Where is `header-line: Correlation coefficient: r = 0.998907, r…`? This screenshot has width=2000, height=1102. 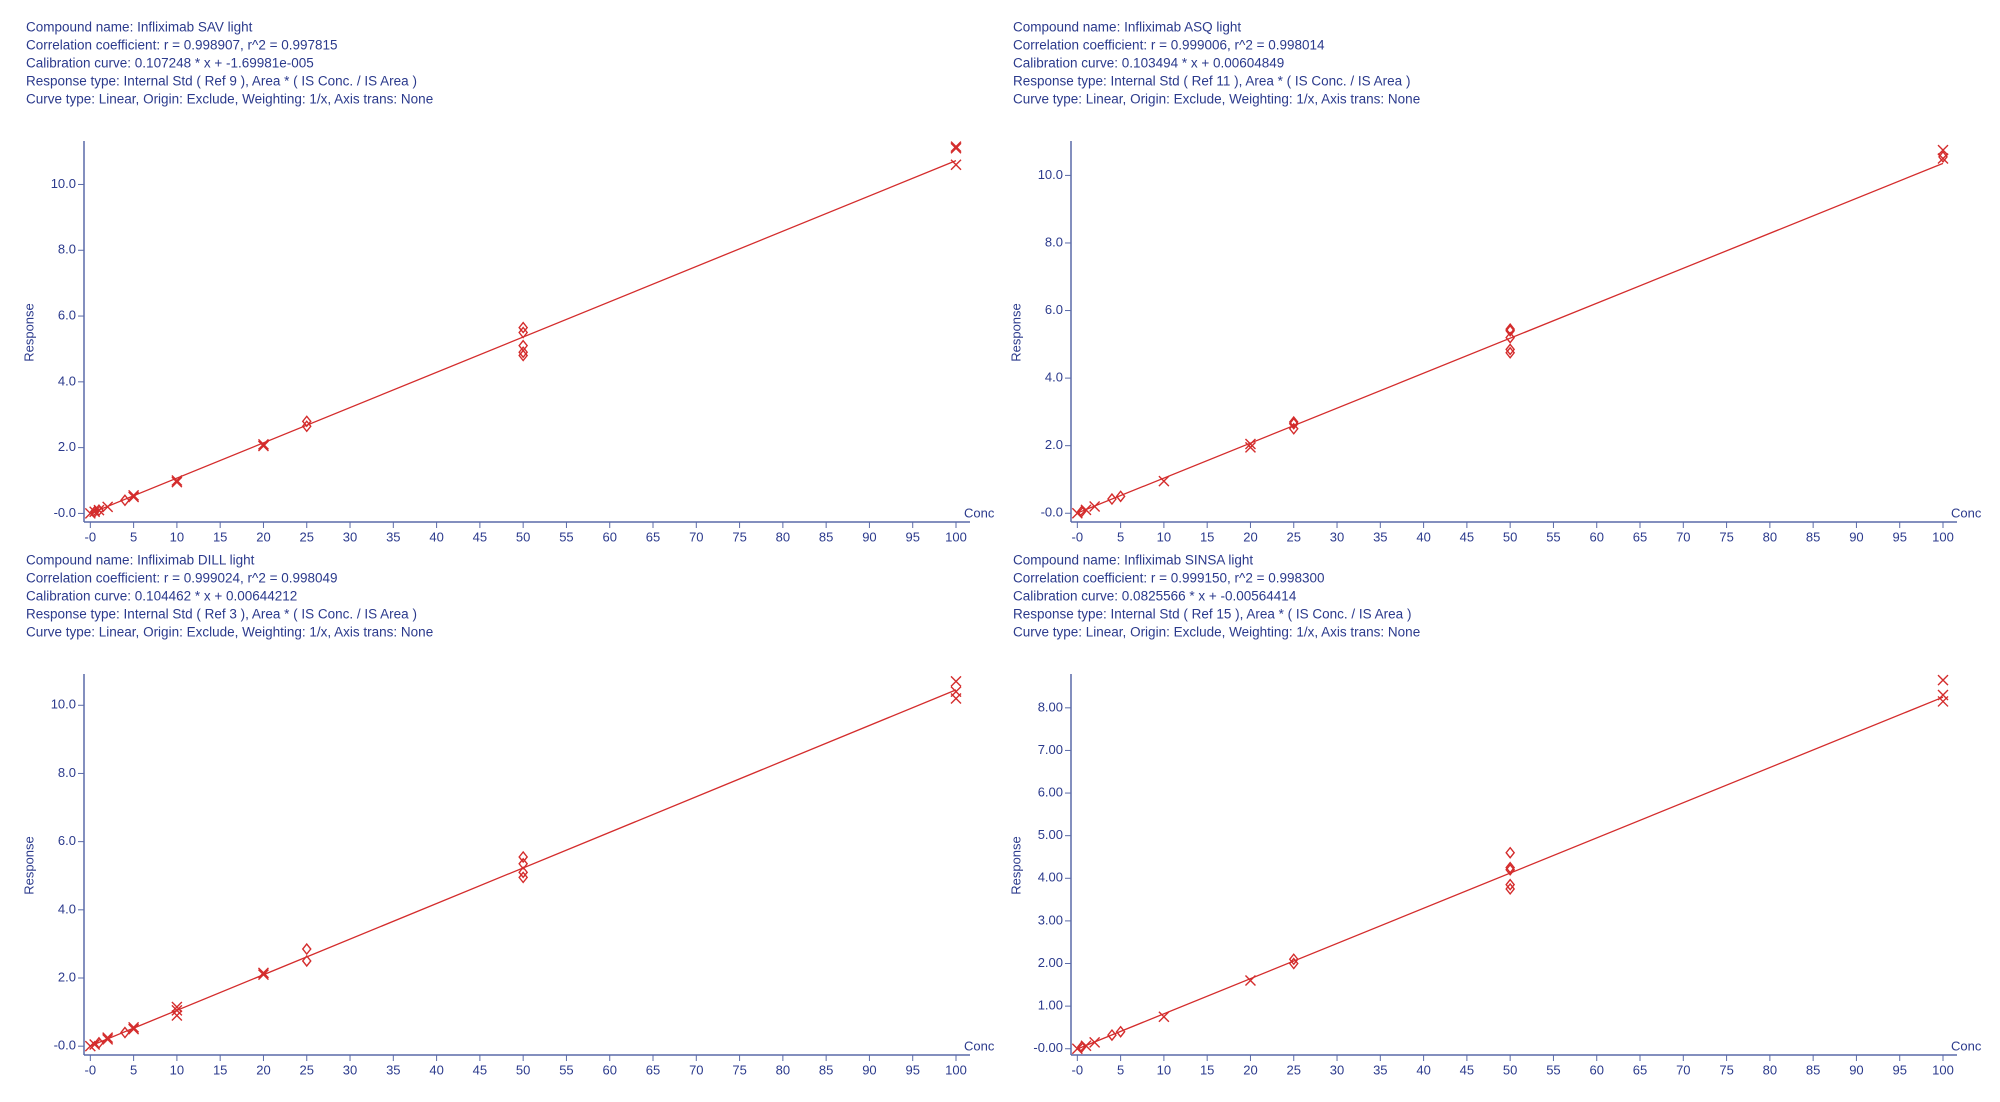 header-line: Correlation coefficient: r = 0.998907, r… is located at coordinates (182, 45).